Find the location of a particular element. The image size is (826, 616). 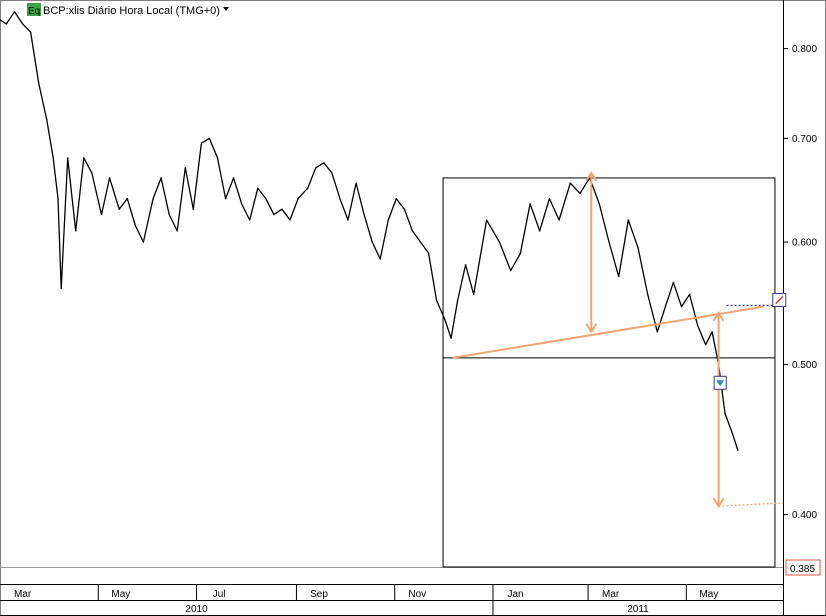

y-tick-label: 0.400 is located at coordinates (804, 515).